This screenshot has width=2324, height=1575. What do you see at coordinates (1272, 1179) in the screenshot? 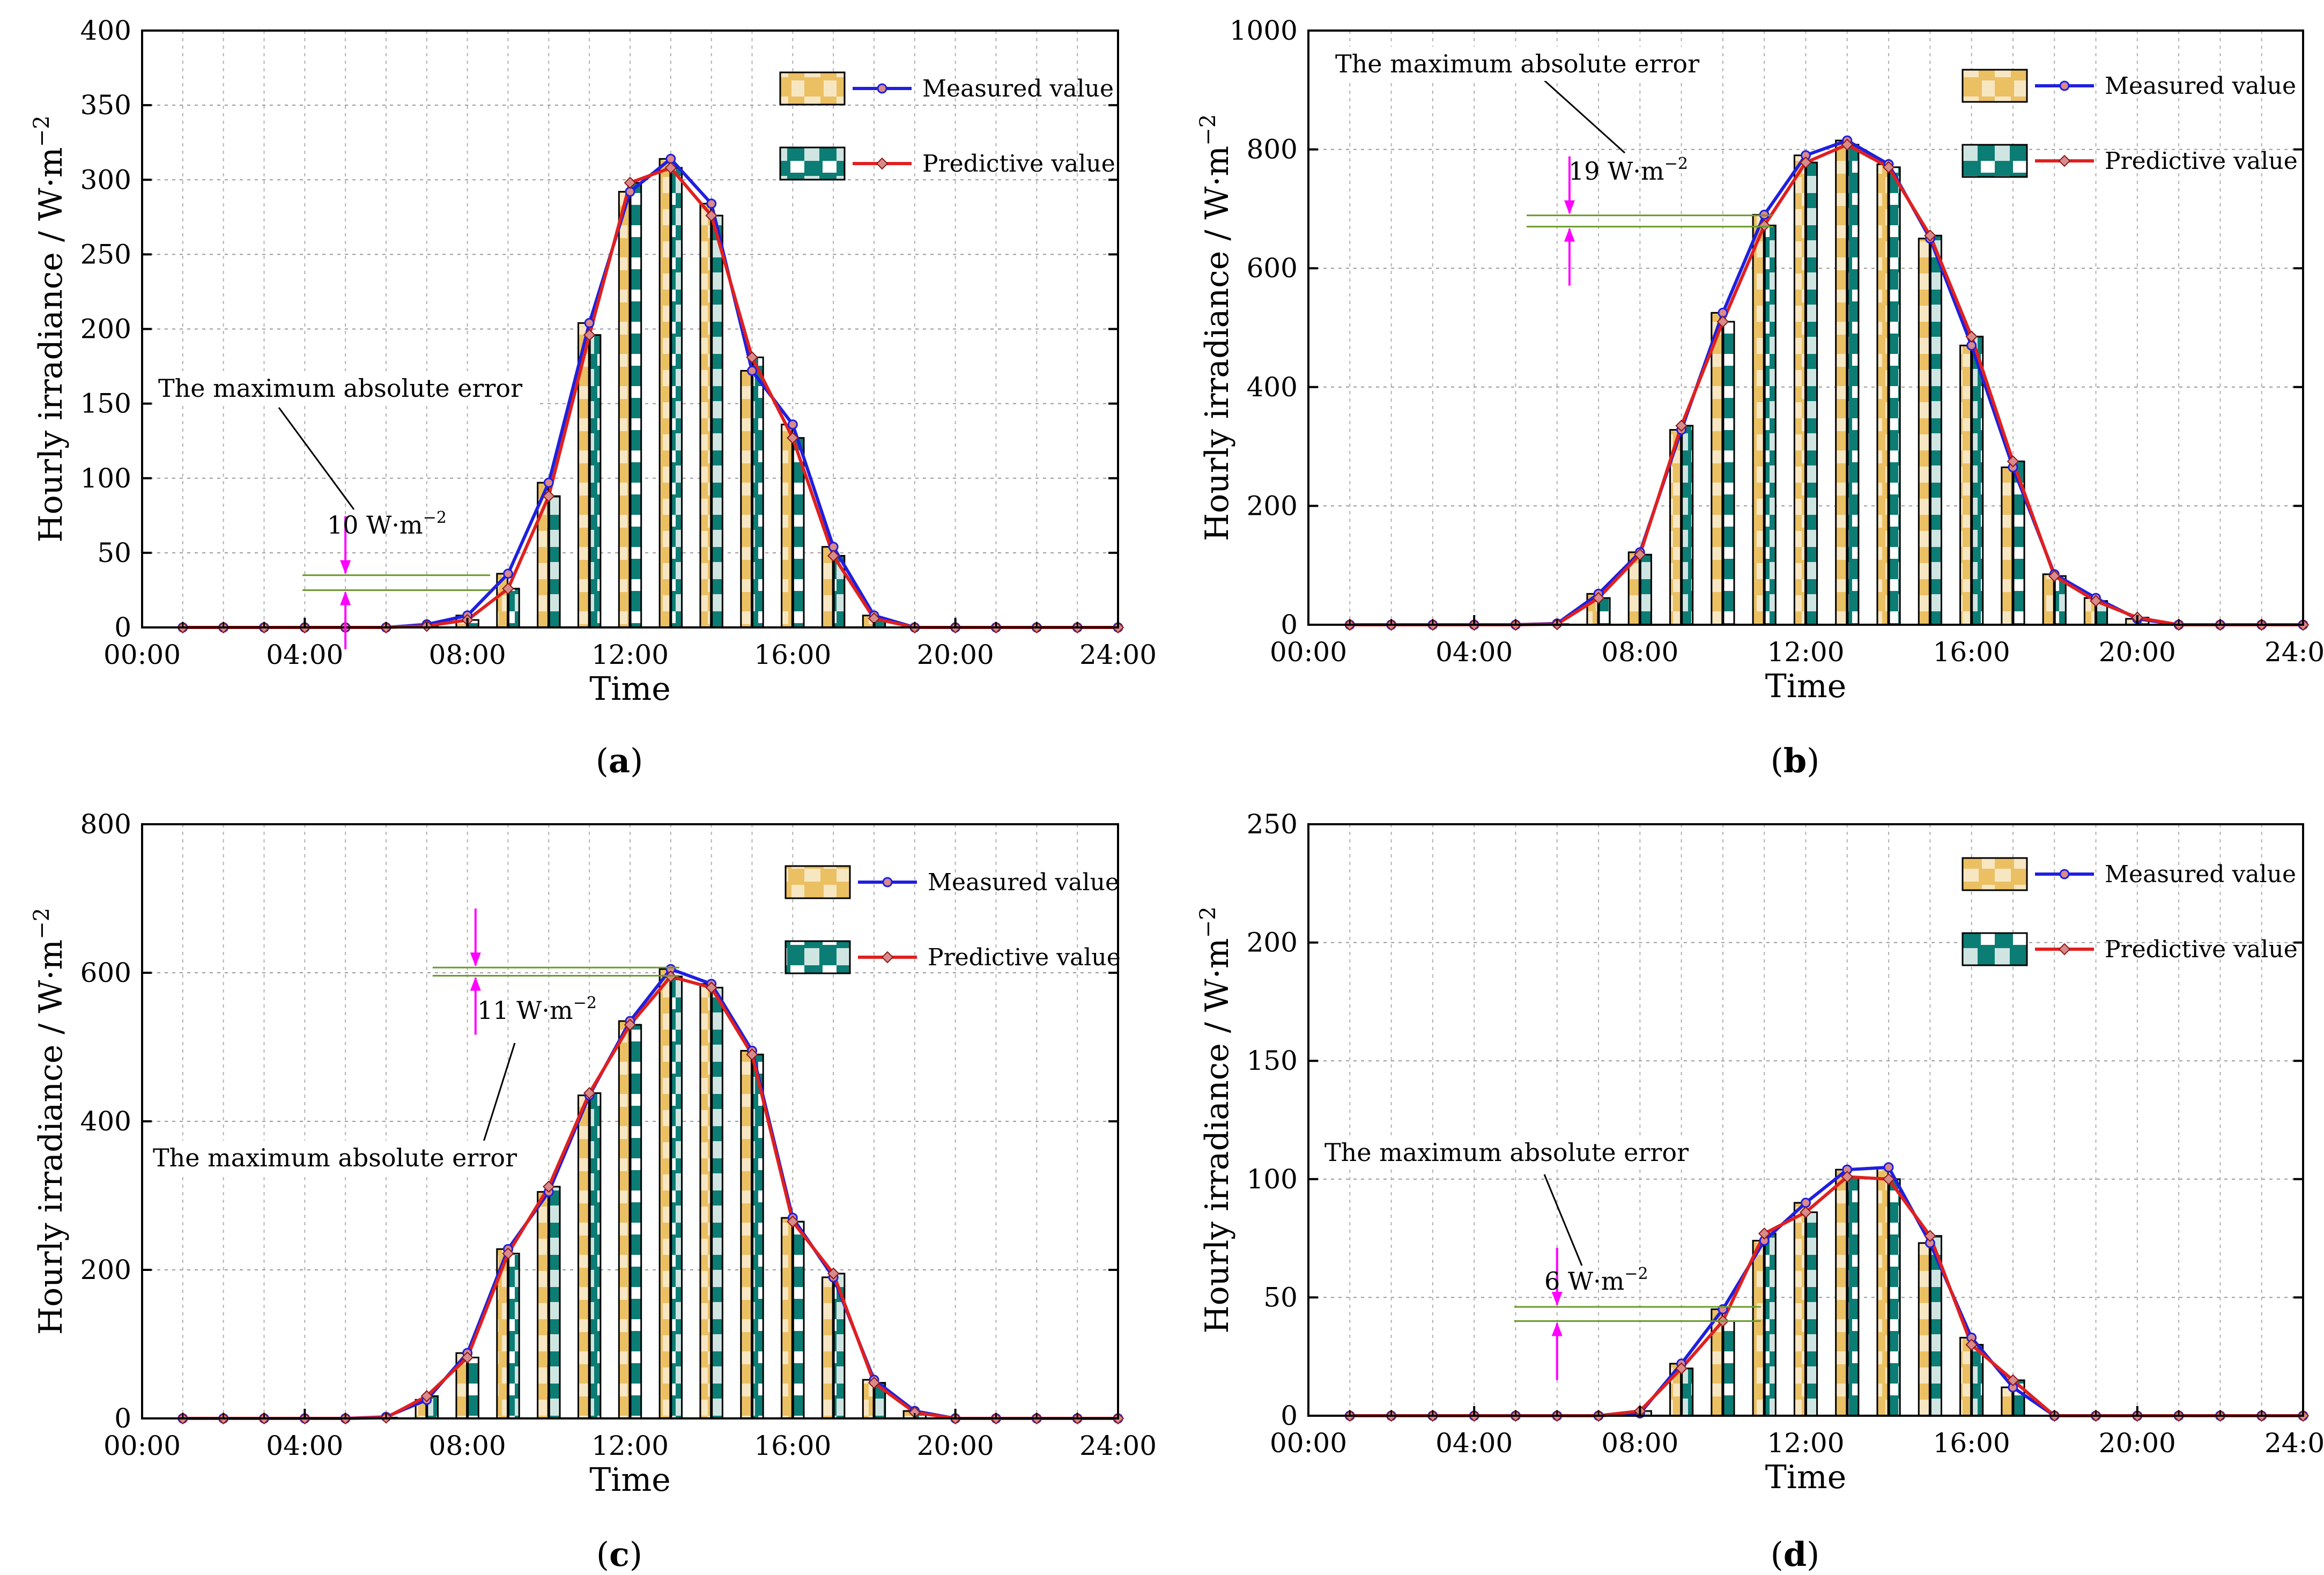
I see `y-tick-label: 100` at bounding box center [1272, 1179].